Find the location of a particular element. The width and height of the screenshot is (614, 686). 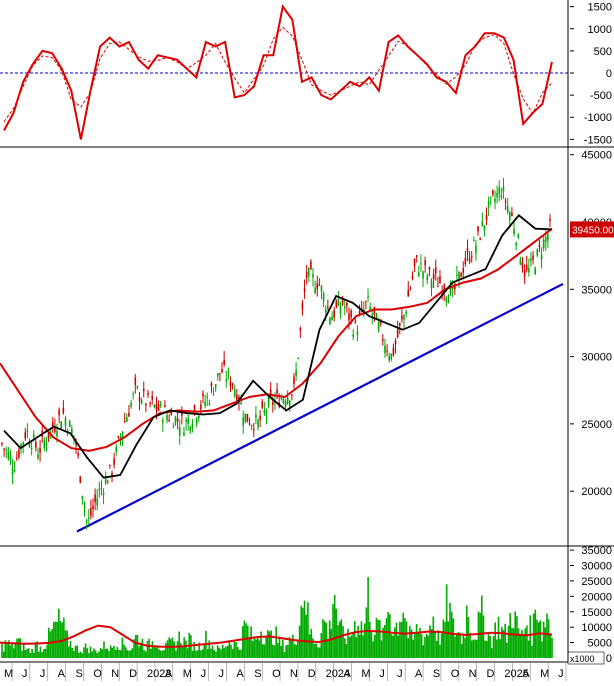

current-price-badge is located at coordinates (592, 229).